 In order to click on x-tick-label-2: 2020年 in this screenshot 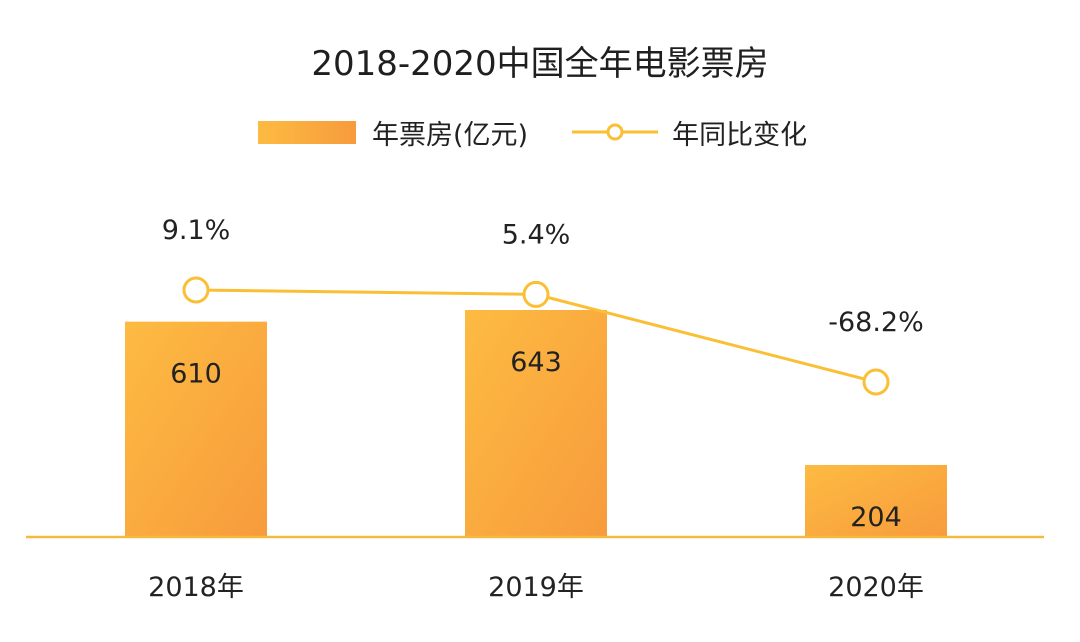, I will do `click(876, 587)`.